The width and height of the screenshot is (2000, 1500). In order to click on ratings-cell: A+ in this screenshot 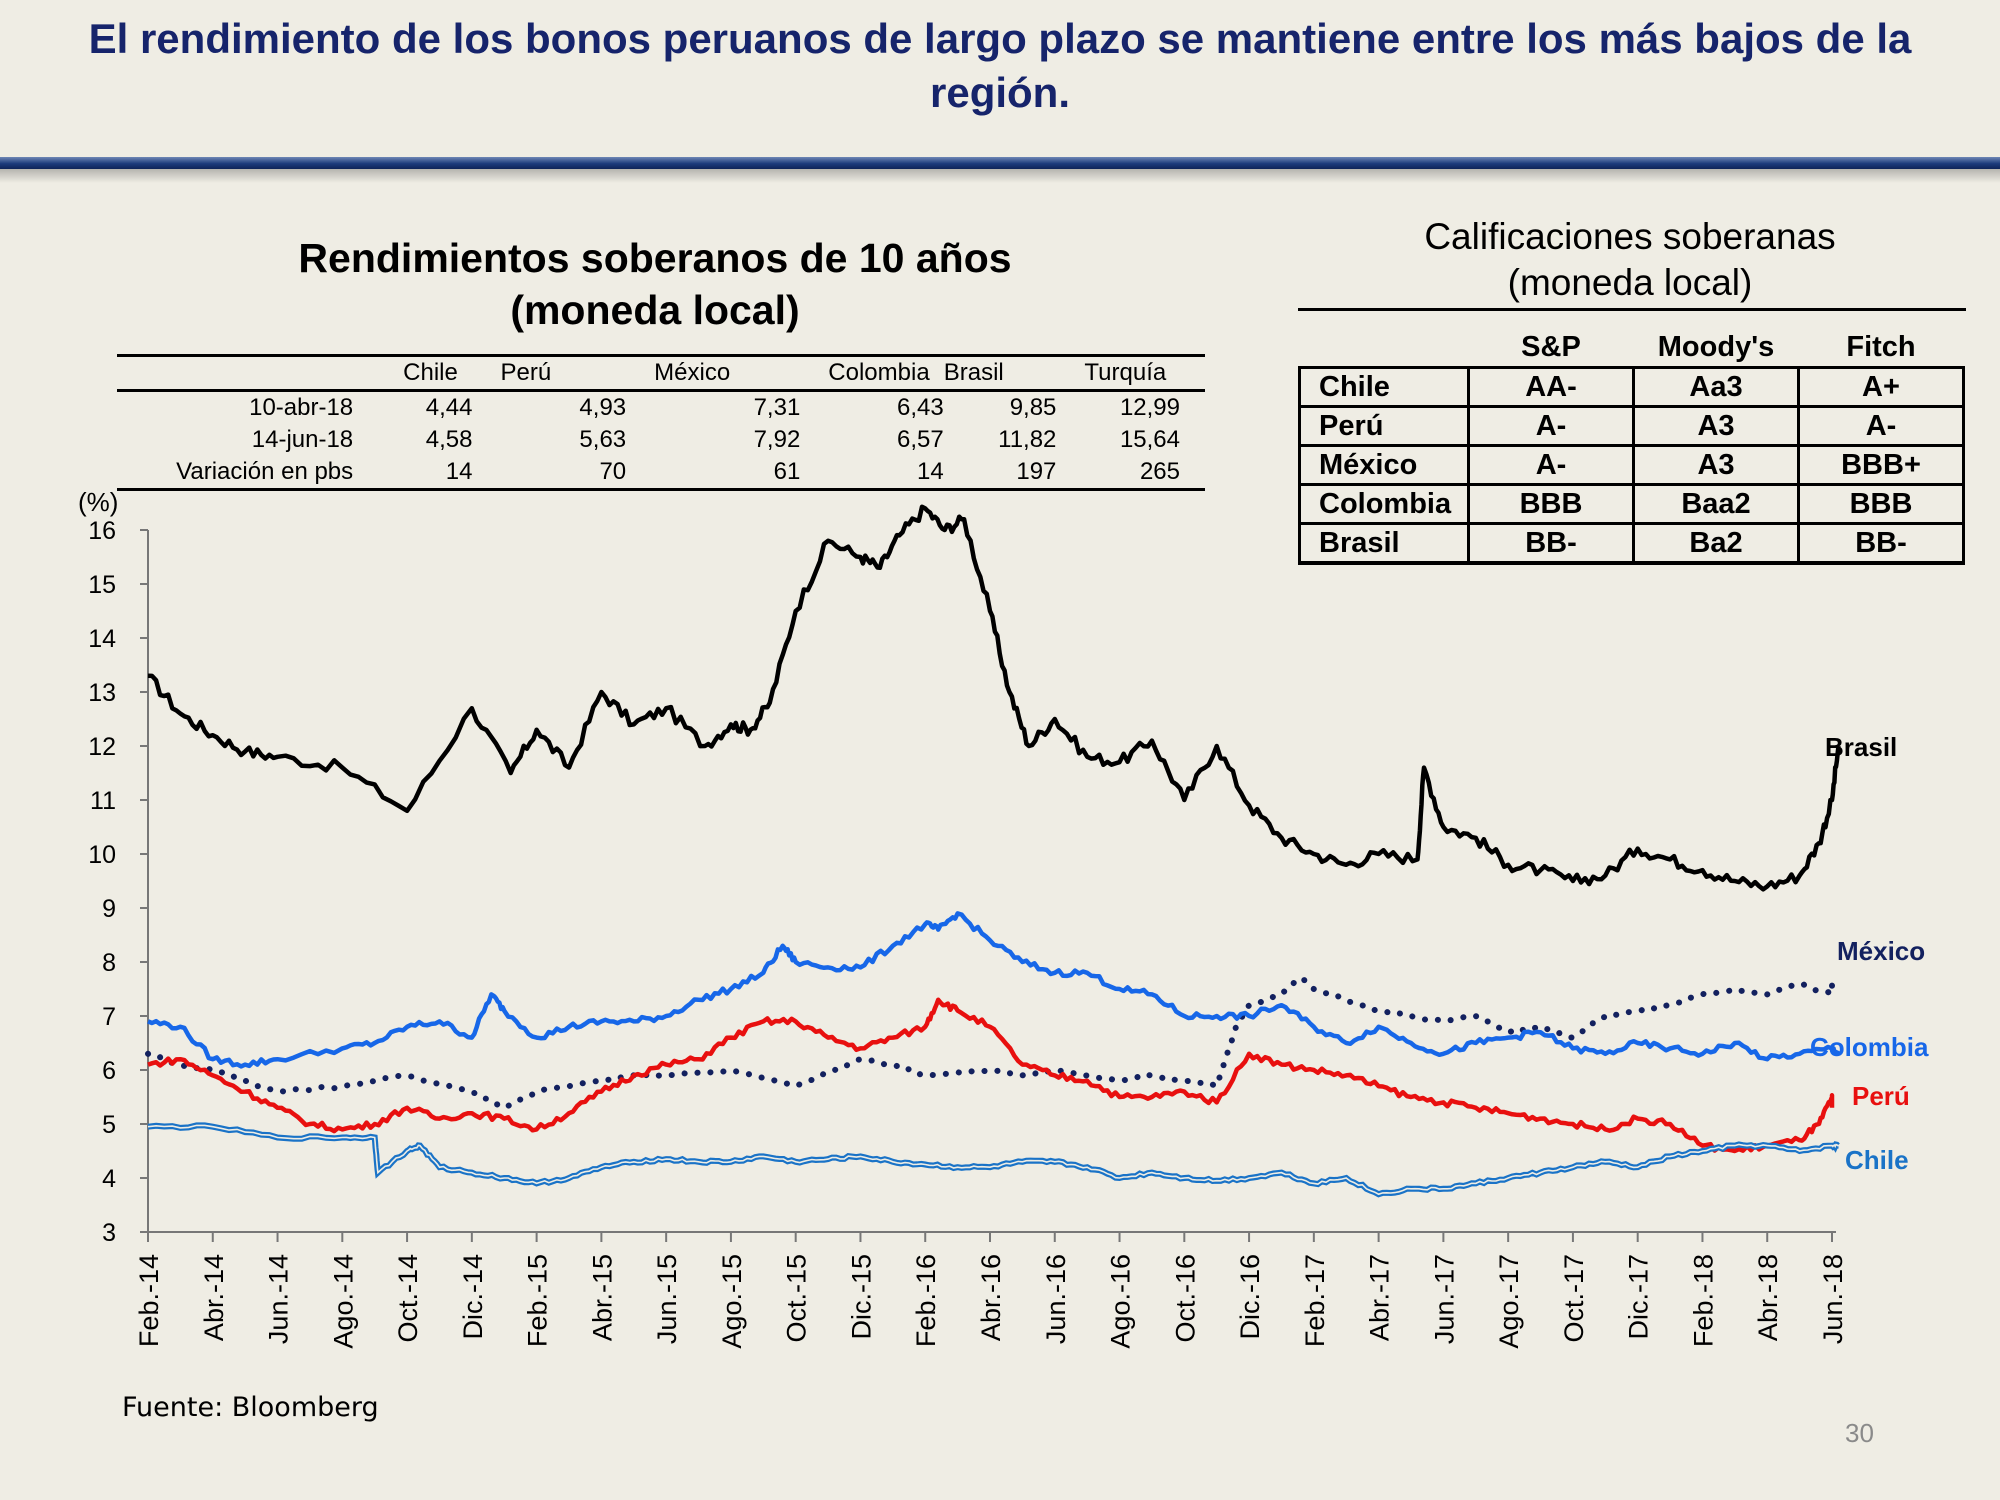, I will do `click(1881, 387)`.